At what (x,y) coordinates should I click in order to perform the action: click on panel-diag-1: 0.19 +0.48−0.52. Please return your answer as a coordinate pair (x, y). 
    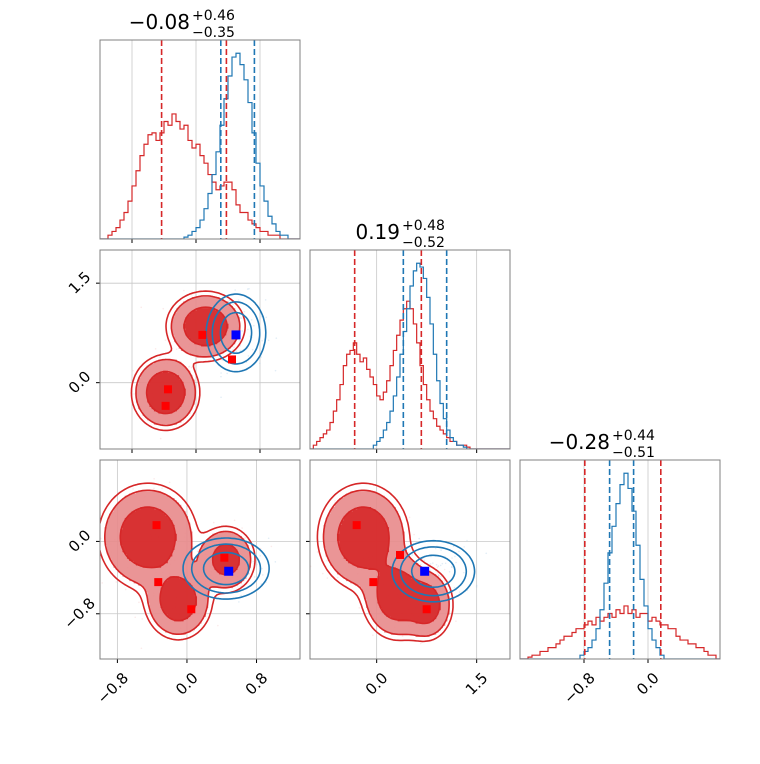
    Looking at the image, I should click on (410, 335).